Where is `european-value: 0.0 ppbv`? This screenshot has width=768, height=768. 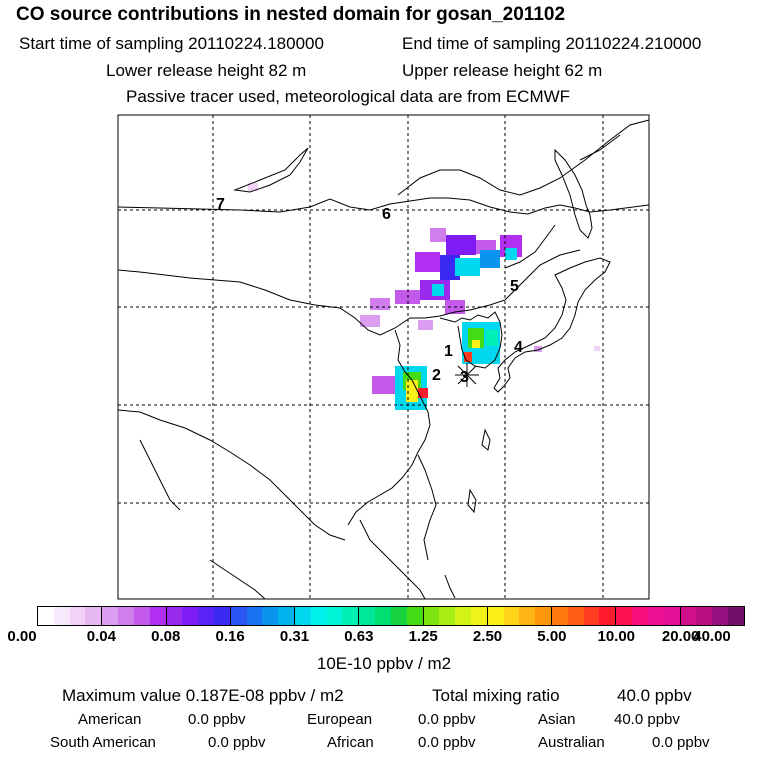 european-value: 0.0 ppbv is located at coordinates (447, 719).